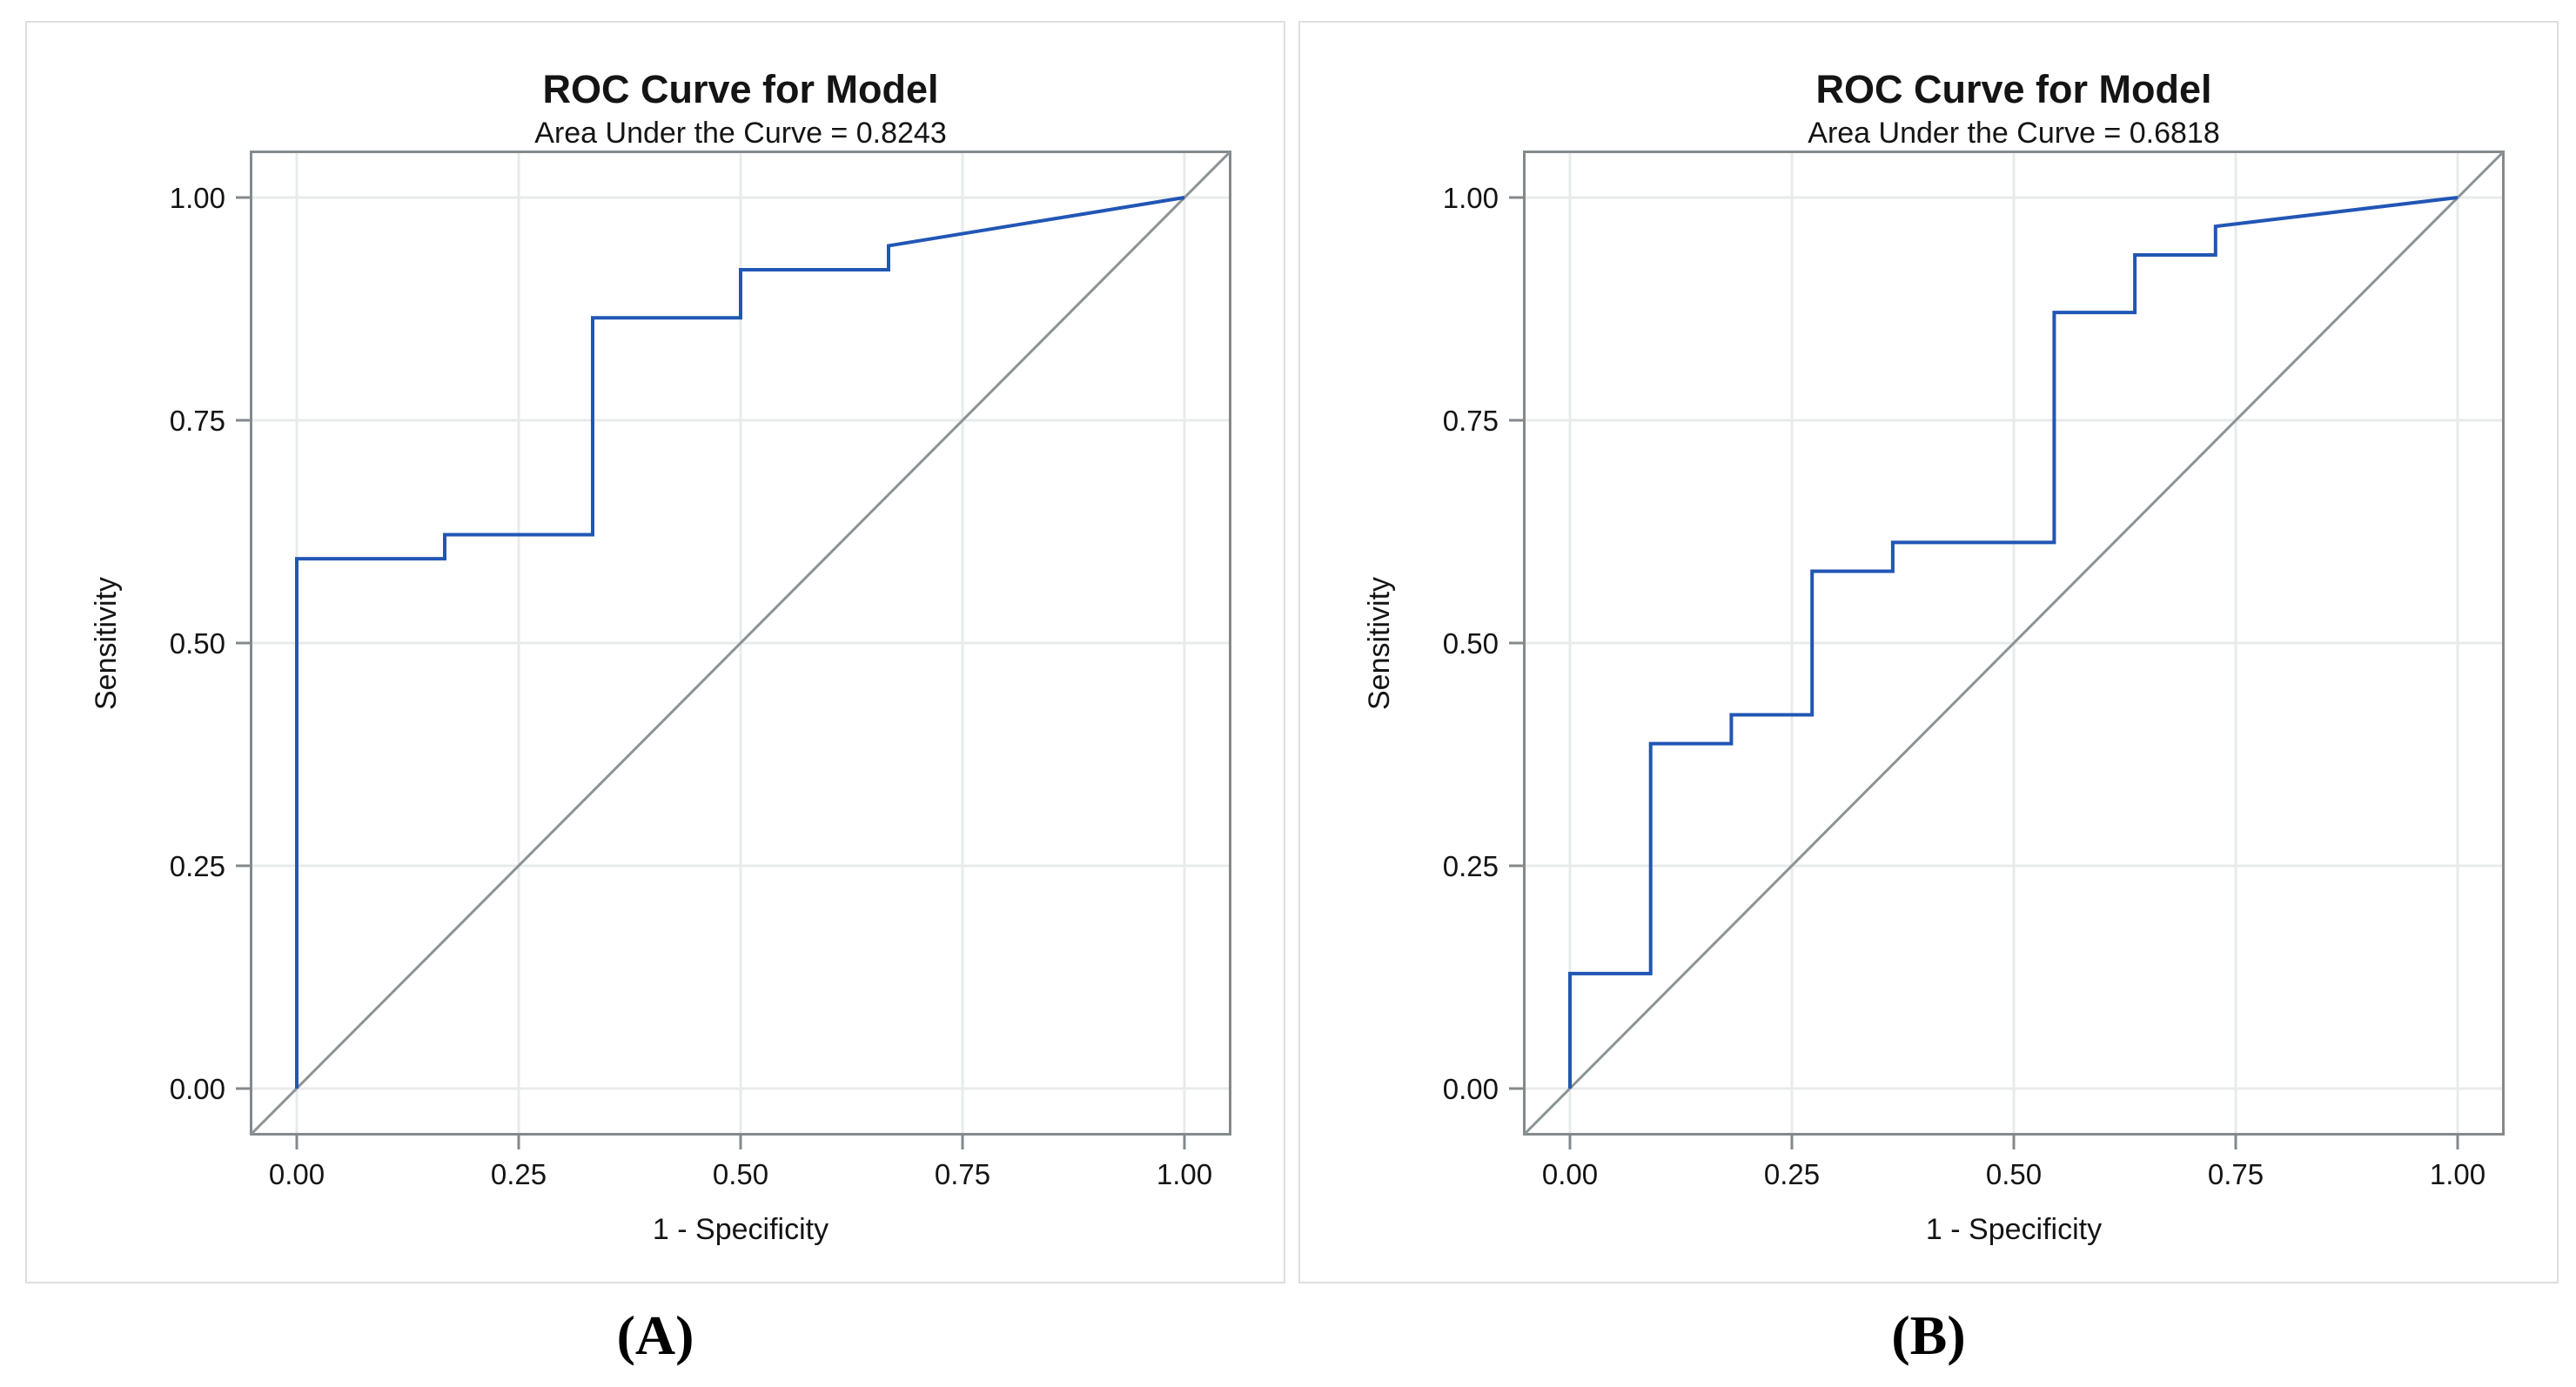 The width and height of the screenshot is (2576, 1387). What do you see at coordinates (741, 1230) in the screenshot?
I see `x-axis-label-a: 1 - Specificity` at bounding box center [741, 1230].